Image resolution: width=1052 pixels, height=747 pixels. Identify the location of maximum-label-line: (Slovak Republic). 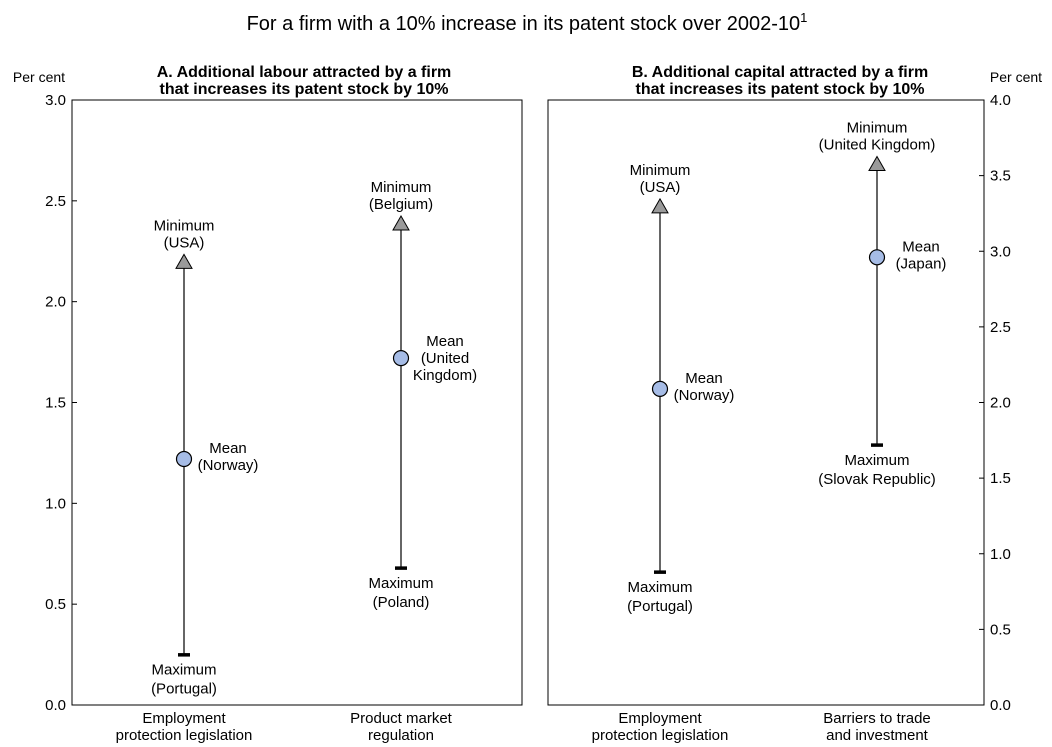
(877, 479).